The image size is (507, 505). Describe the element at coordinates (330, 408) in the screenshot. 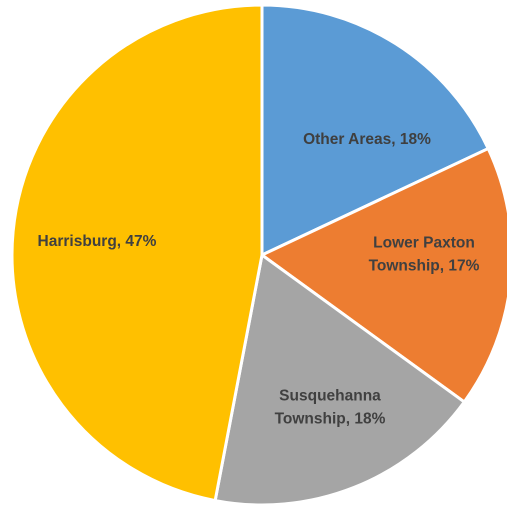

I see `data-label-susquehanna-township: Susquehanna Township, 18%` at that location.